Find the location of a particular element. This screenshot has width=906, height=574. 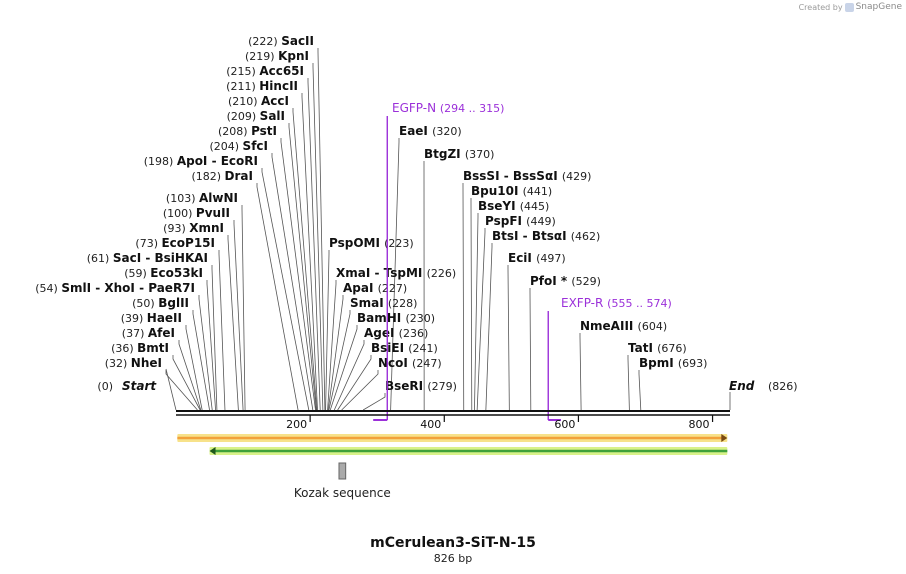

site-position: (441) is located at coordinates (538, 191).